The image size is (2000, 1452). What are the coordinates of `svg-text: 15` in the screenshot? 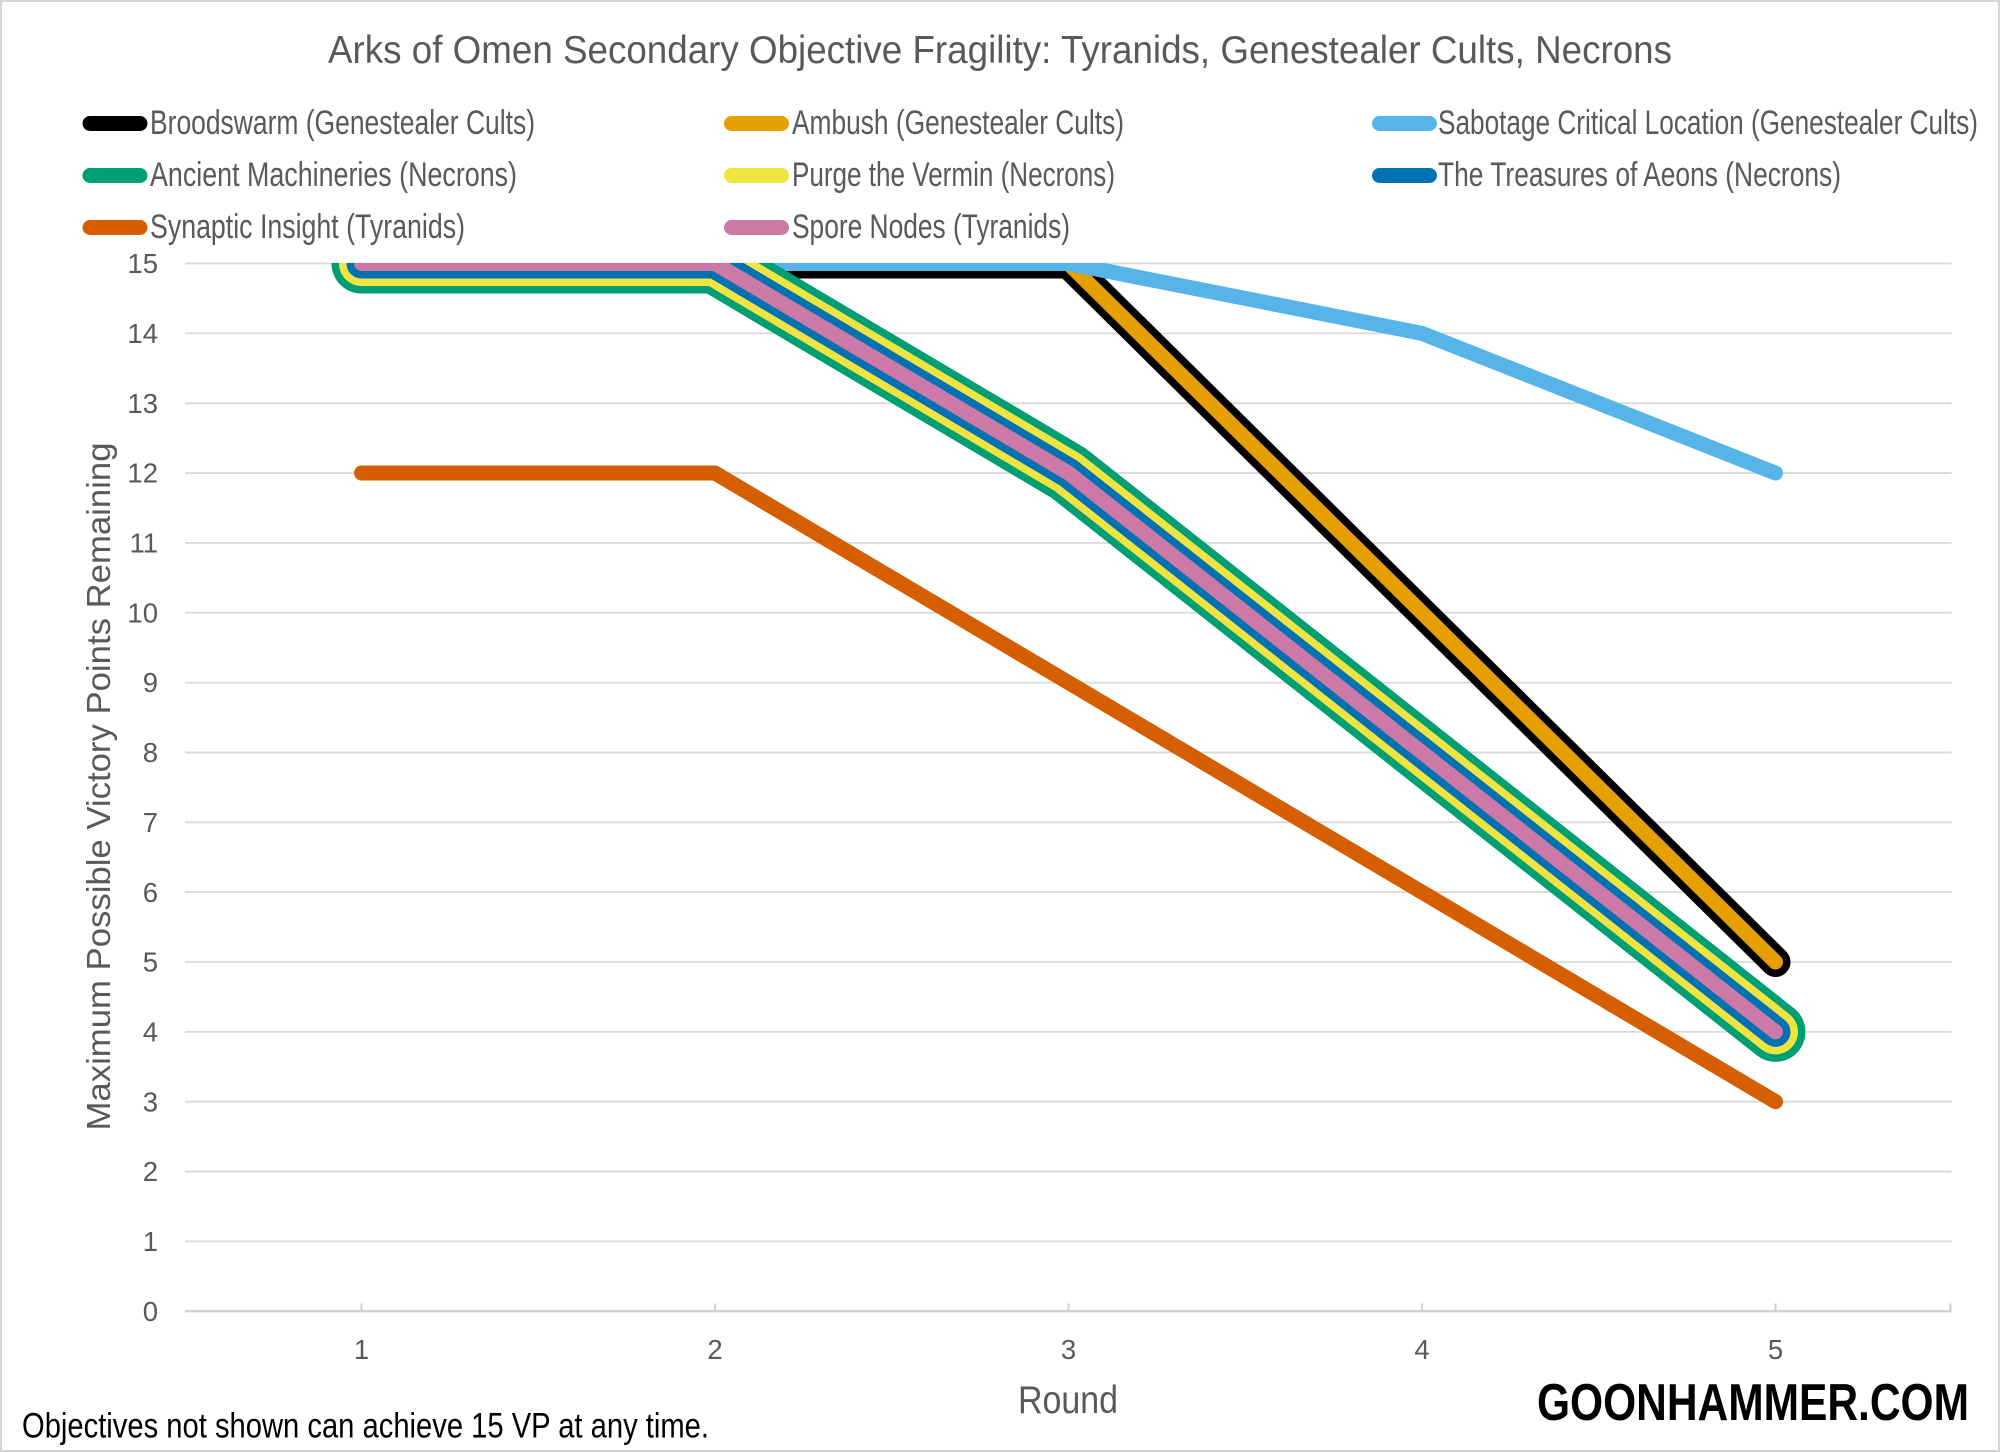 It's located at (142, 263).